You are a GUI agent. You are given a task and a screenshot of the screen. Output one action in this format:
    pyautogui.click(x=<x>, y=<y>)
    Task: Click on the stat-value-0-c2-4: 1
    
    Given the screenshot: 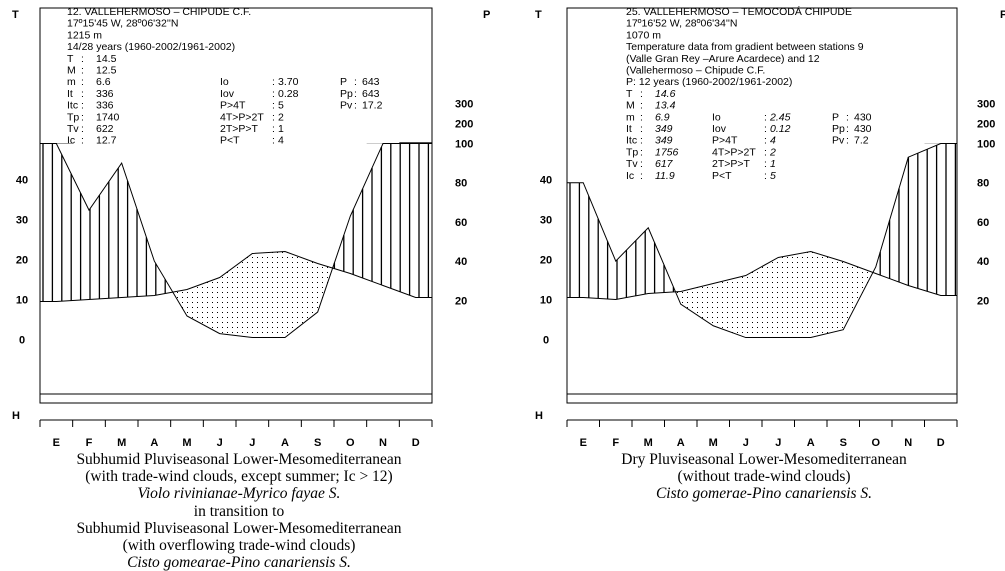 What is the action you would take?
    pyautogui.click(x=281, y=129)
    